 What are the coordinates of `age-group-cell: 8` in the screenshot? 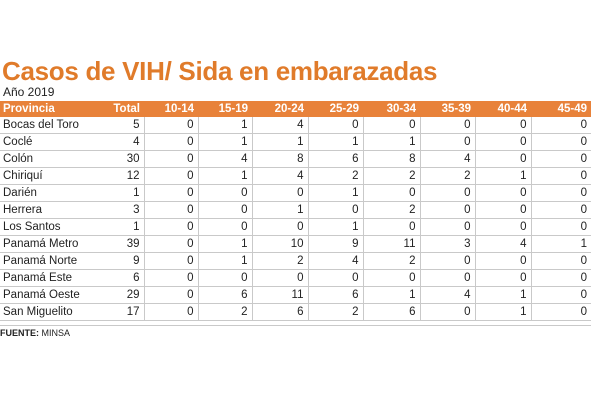 It's located at (280, 159).